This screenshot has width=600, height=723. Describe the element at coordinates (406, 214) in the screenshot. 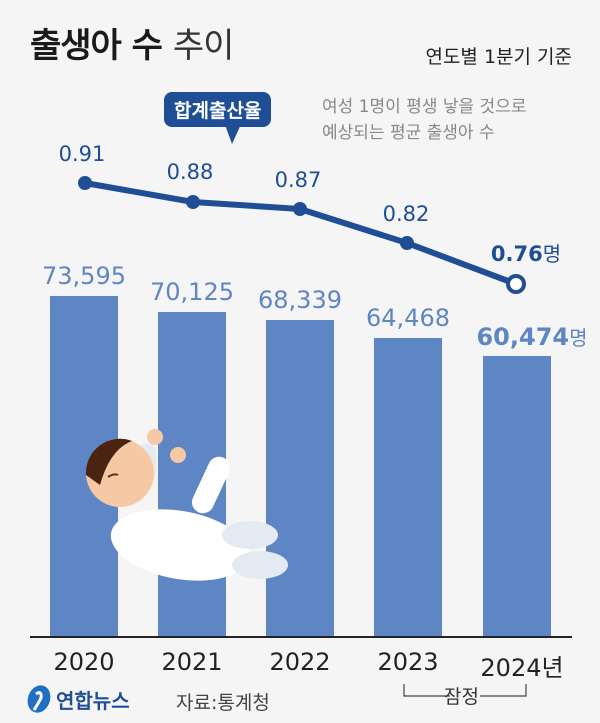

I see `rate-label-2023: 0.82` at that location.